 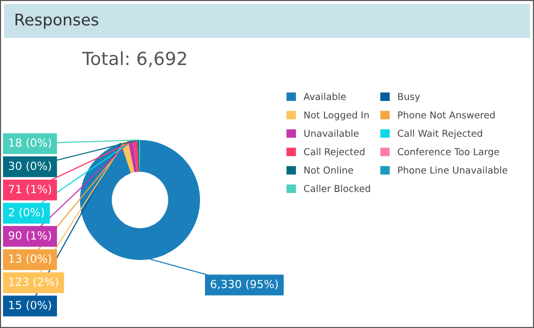 What do you see at coordinates (329, 170) in the screenshot?
I see `legend-label: Not Online` at bounding box center [329, 170].